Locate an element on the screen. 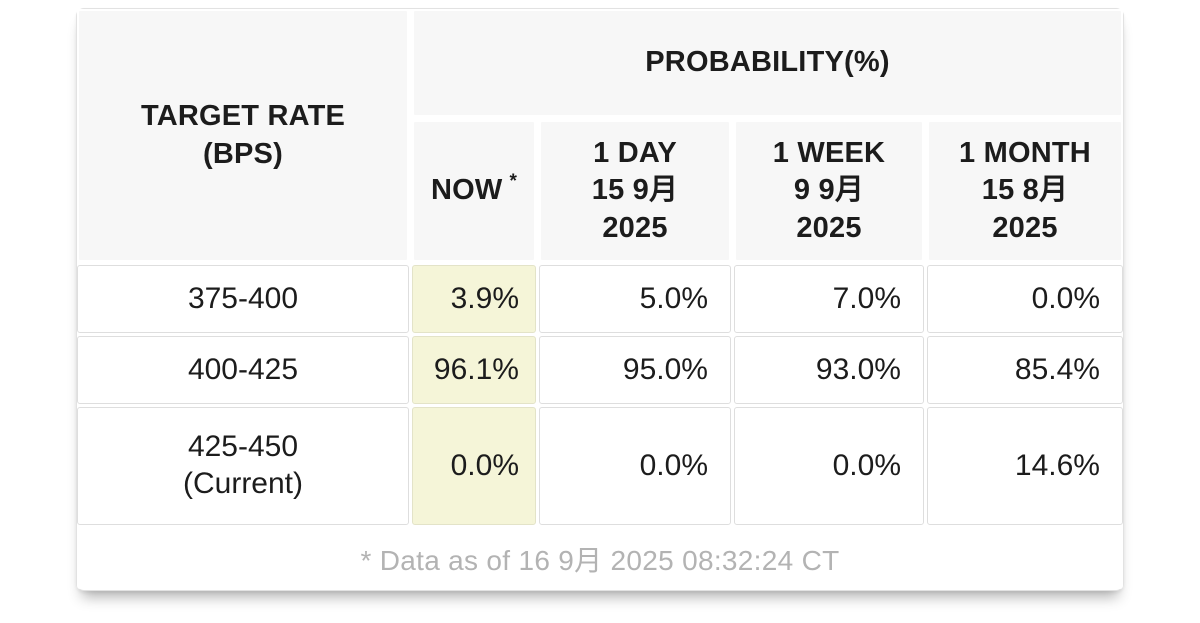 The width and height of the screenshot is (1200, 623). header-target-rate-line2: (BPS) is located at coordinates (243, 153).